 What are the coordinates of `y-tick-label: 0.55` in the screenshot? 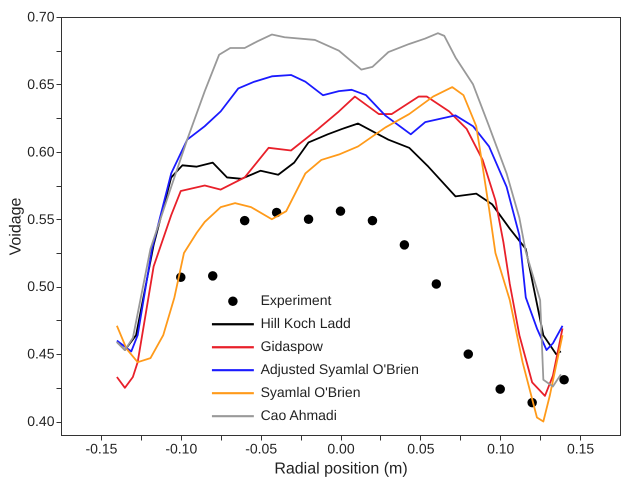 It's located at (41, 218).